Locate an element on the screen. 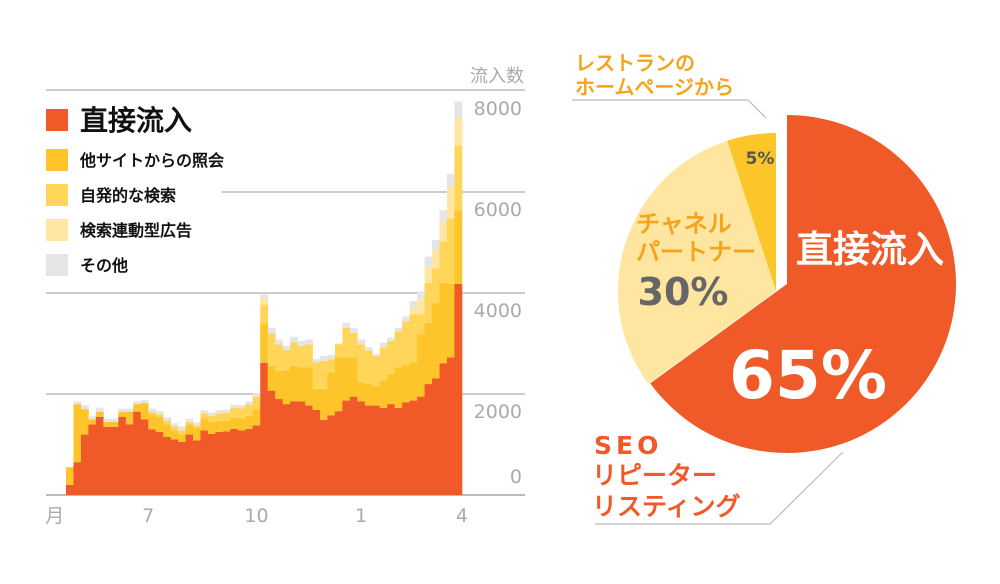  y-tick-label: 6000 is located at coordinates (498, 210).